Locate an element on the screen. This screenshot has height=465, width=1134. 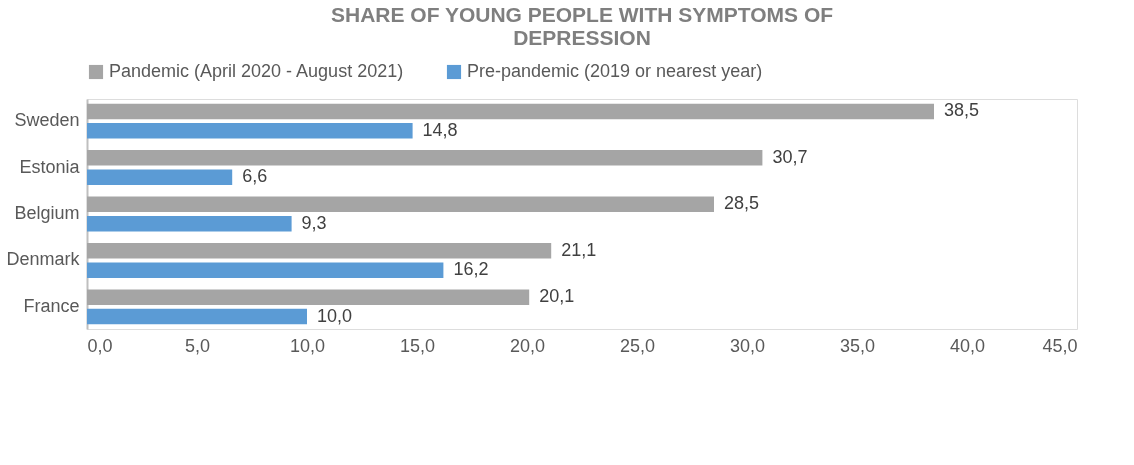
data-label: 30,7 is located at coordinates (790, 156).